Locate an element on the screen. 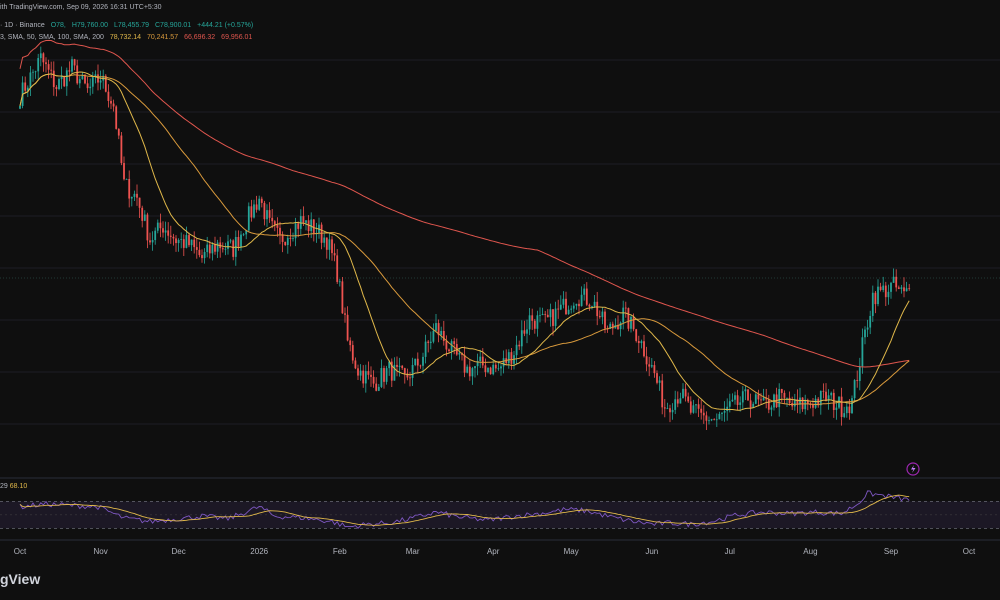 The width and height of the screenshot is (1000, 600). time-axis: Oct Nov Dec 2026 Feb Mar Apr May Jun Jul Aug Sep Oct is located at coordinates (495, 551).